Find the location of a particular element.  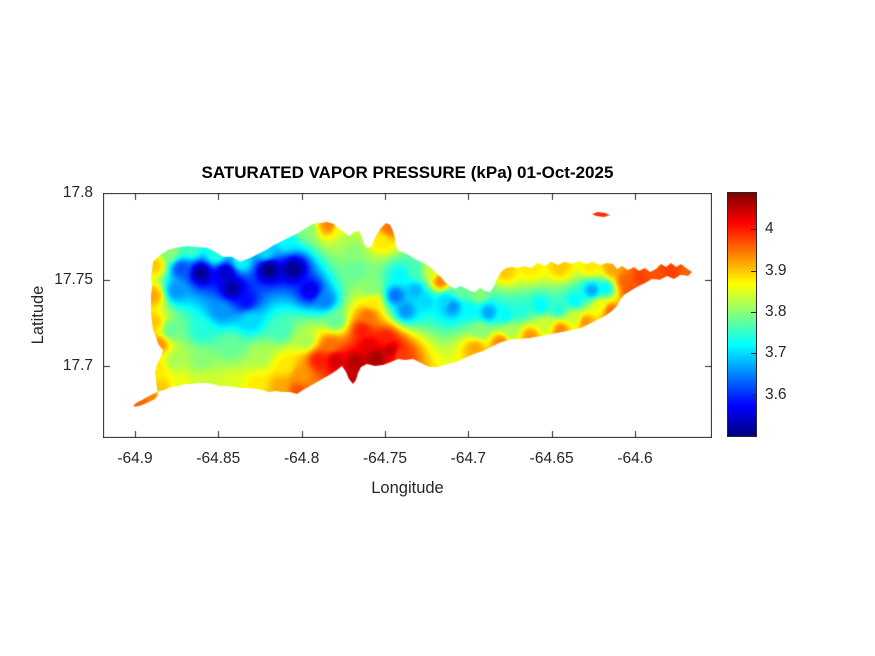

colorbar is located at coordinates (742, 314).